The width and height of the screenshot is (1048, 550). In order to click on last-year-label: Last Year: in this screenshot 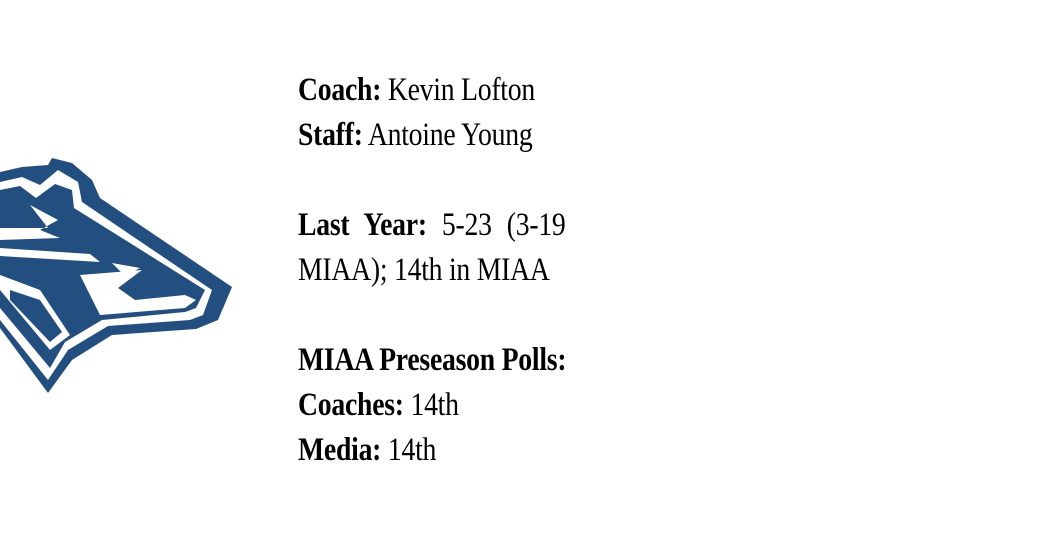, I will do `click(362, 225)`.